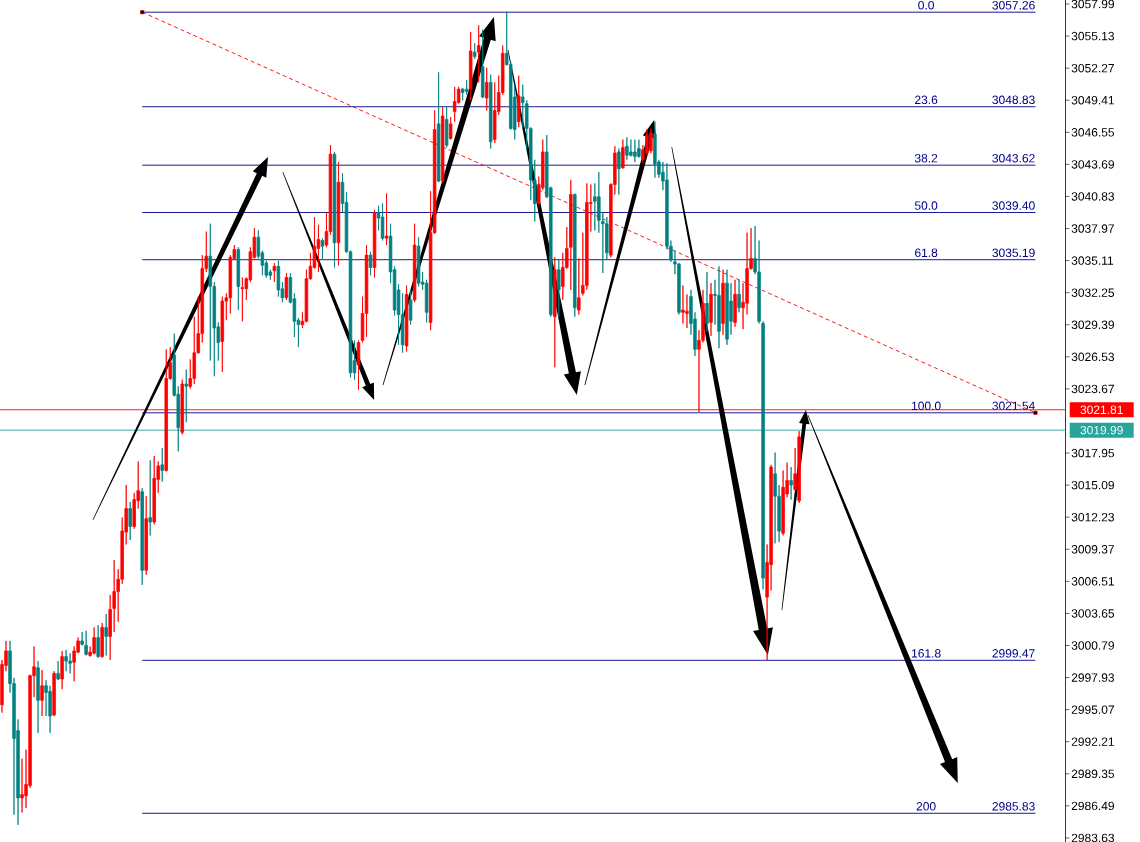 The height and width of the screenshot is (842, 1140). I want to click on annotation: 23.6, so click(926, 100).